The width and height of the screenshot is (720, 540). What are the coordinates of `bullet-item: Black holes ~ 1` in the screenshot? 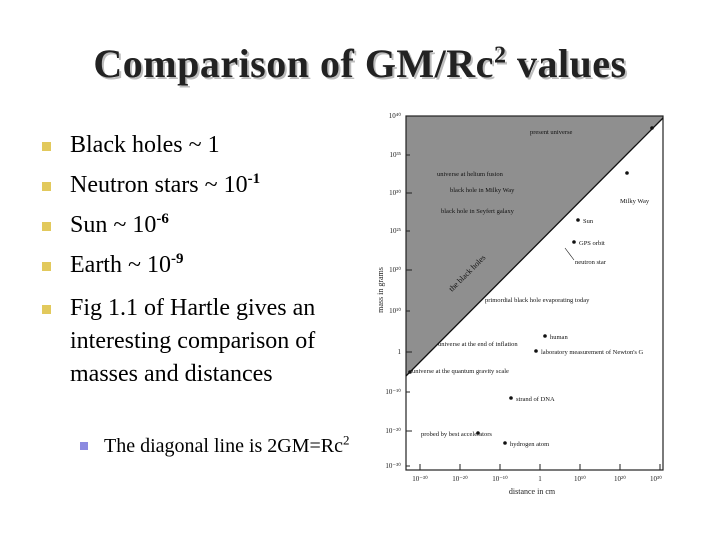 It's located at (190, 145).